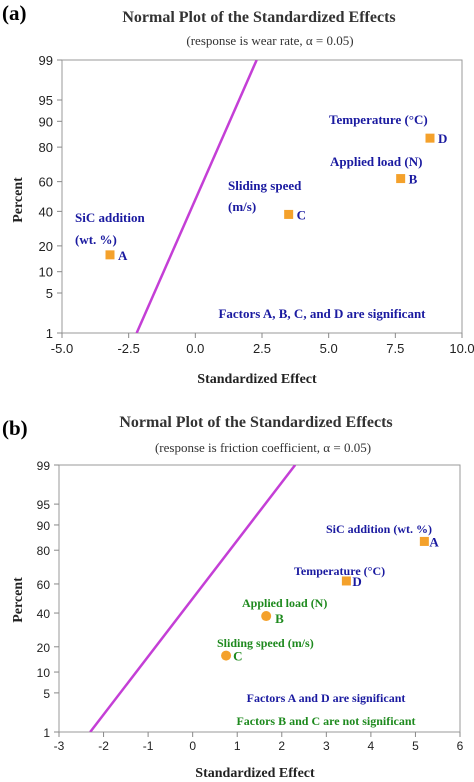 The width and height of the screenshot is (474, 782). What do you see at coordinates (371, 746) in the screenshot?
I see `x-tick-label: 4` at bounding box center [371, 746].